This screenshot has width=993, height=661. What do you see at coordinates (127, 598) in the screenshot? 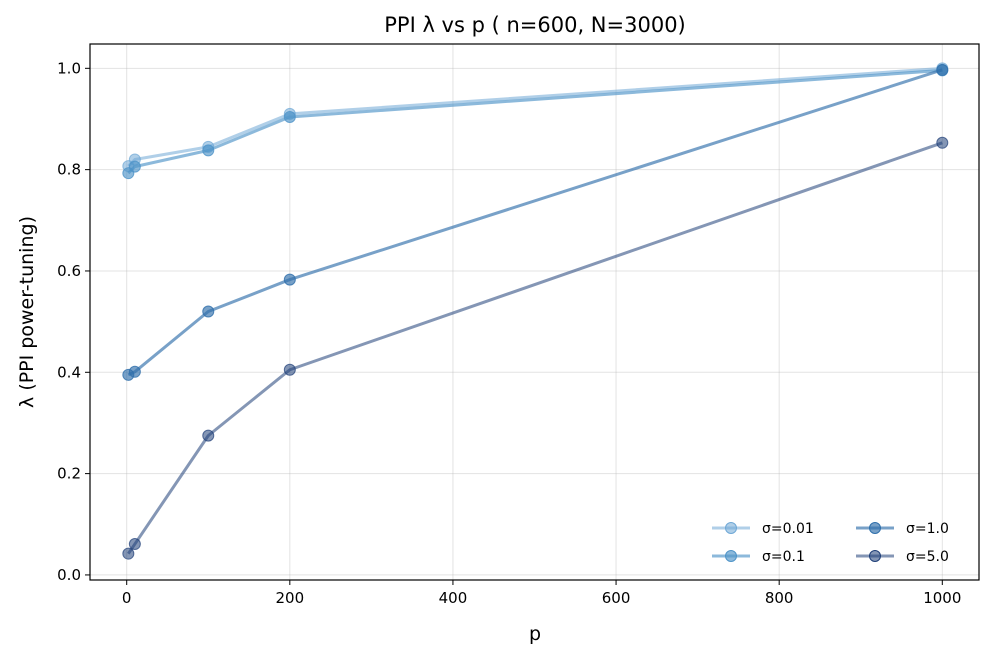
I see `x-tick-label: 0` at bounding box center [127, 598].